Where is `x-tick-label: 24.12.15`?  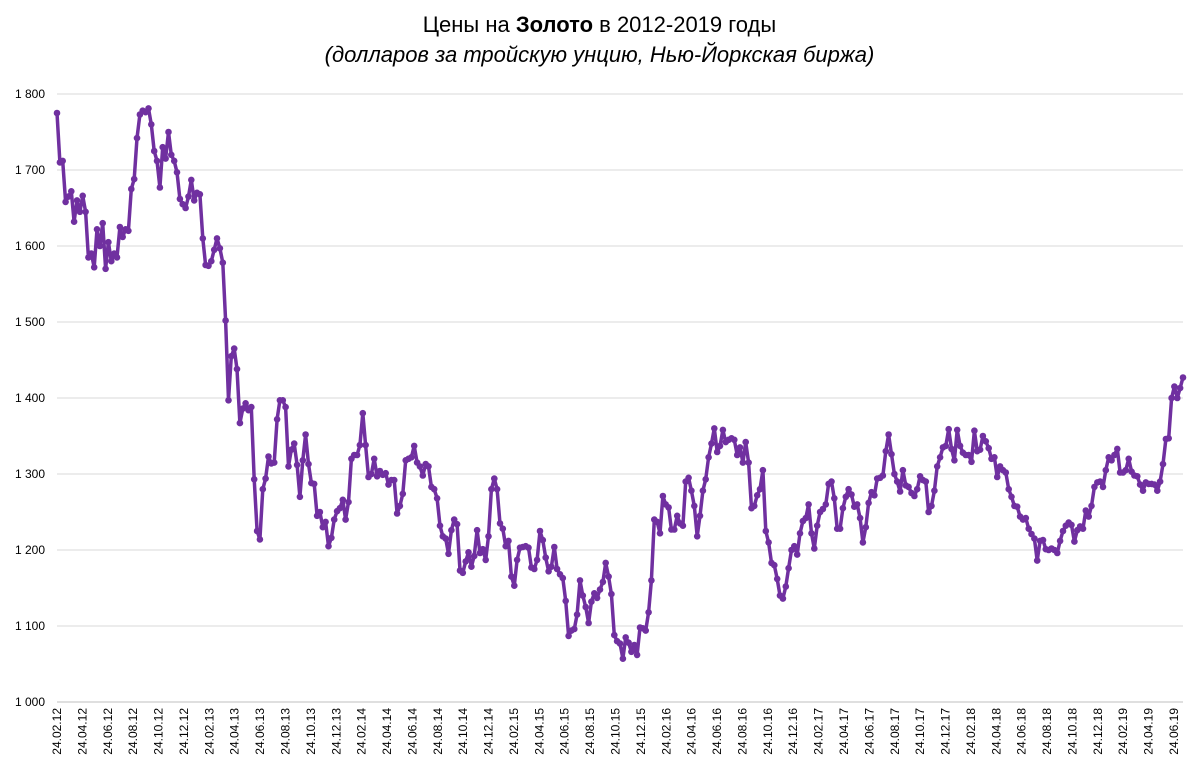 x-tick-label: 24.12.15 is located at coordinates (641, 731).